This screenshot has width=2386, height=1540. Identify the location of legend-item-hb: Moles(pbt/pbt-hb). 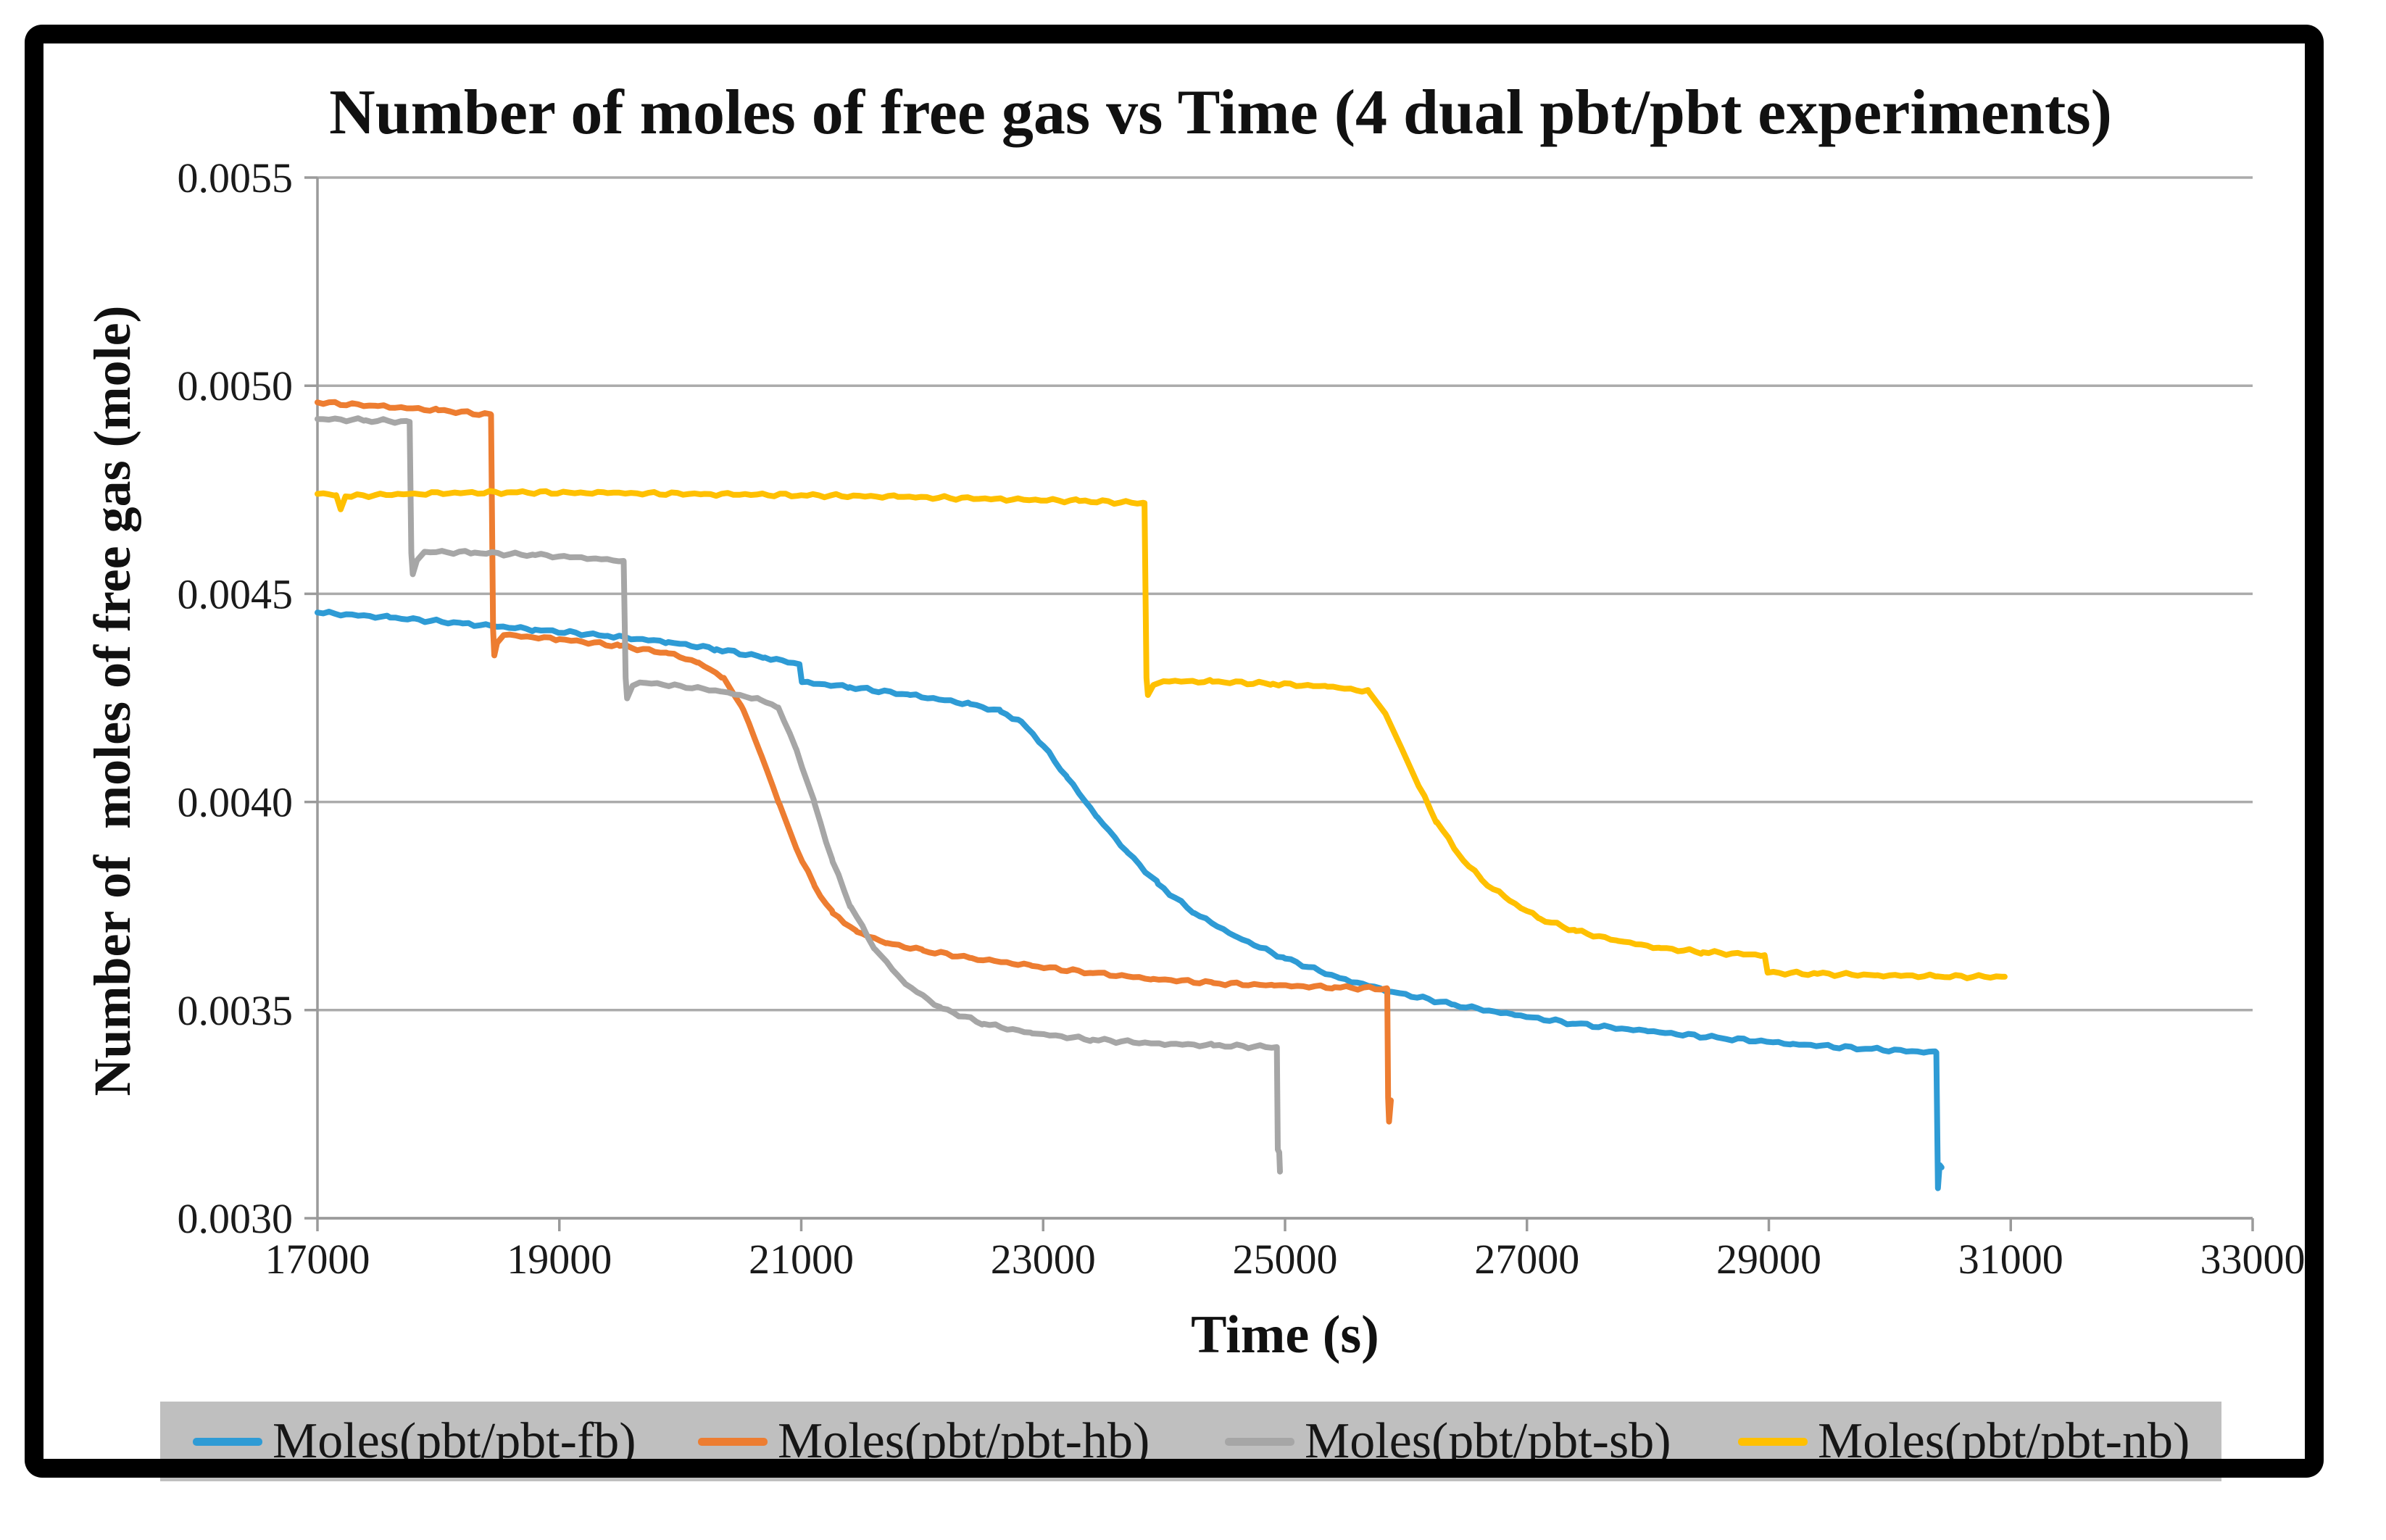
(924, 1441).